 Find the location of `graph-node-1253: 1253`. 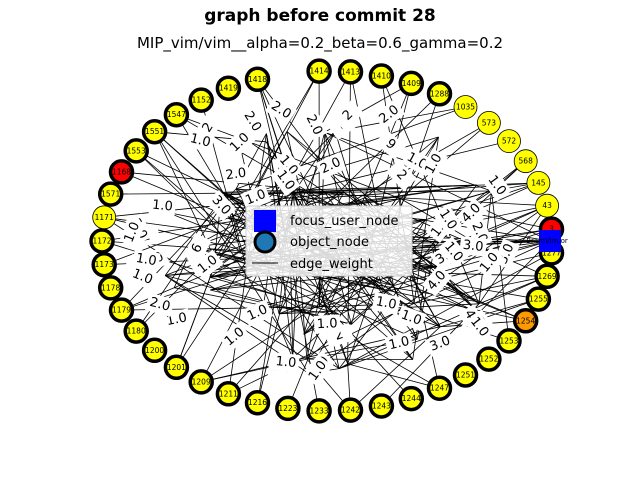

graph-node-1253: 1253 is located at coordinates (509, 341).